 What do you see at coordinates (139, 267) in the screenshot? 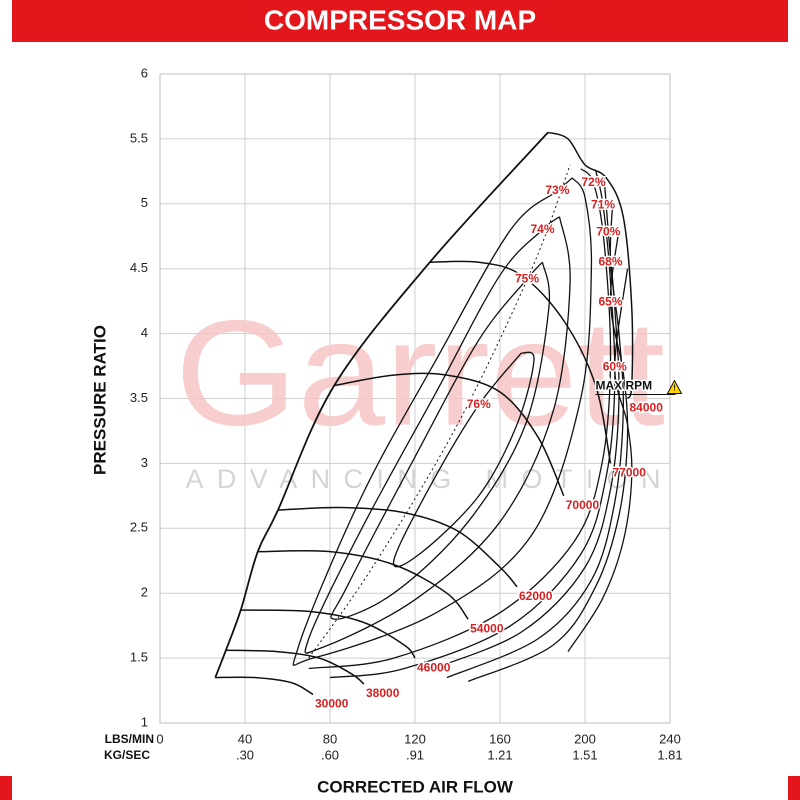
I see `y-tick-label: 4.5` at bounding box center [139, 267].